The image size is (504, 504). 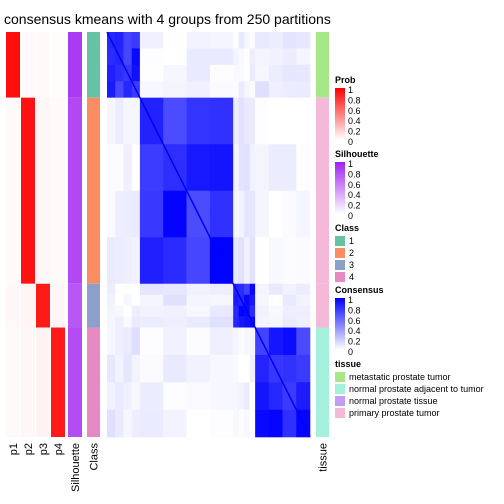 What do you see at coordinates (351, 253) in the screenshot?
I see `legend-item-label: 2` at bounding box center [351, 253].